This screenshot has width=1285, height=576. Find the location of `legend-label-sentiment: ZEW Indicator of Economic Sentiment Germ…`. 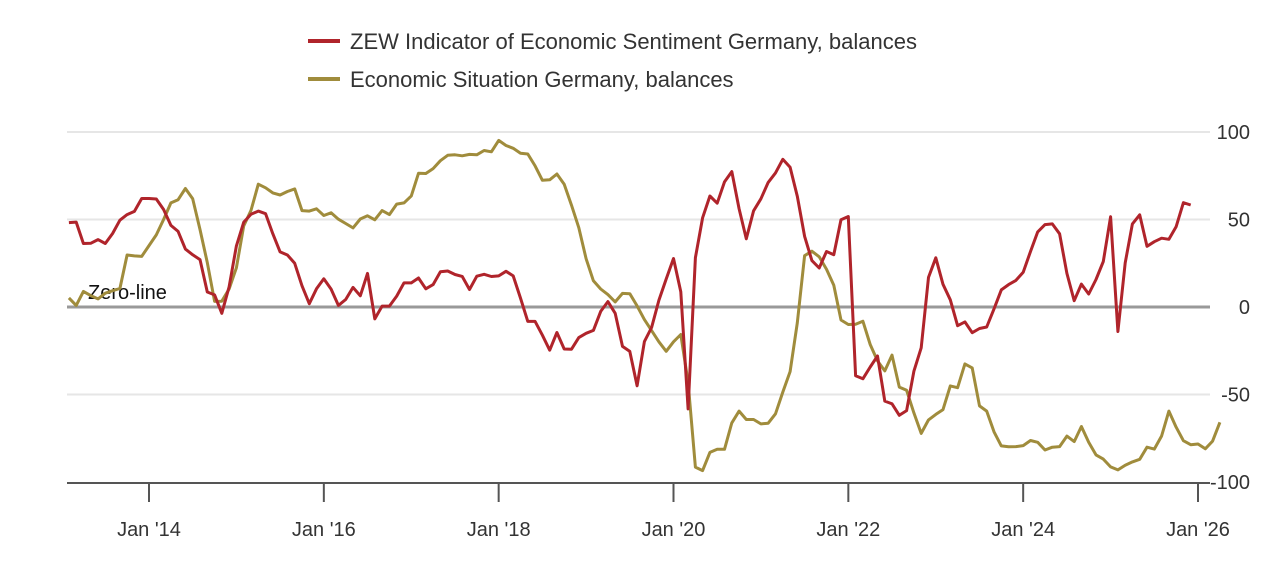

legend-label-sentiment: ZEW Indicator of Economic Sentiment Germ… is located at coordinates (633, 41).